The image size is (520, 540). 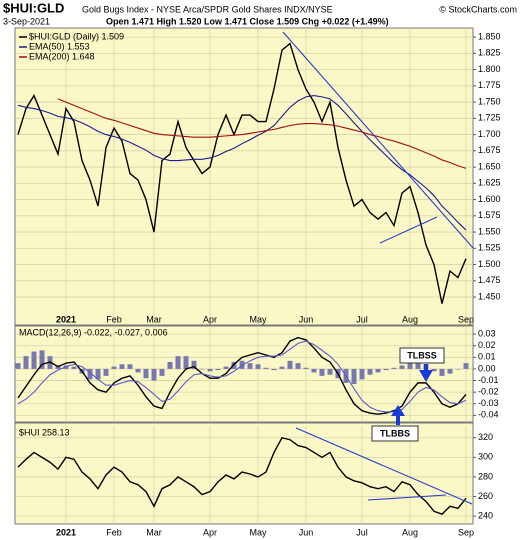 I want to click on chart-title: $HUI:GLD, so click(x=33, y=7).